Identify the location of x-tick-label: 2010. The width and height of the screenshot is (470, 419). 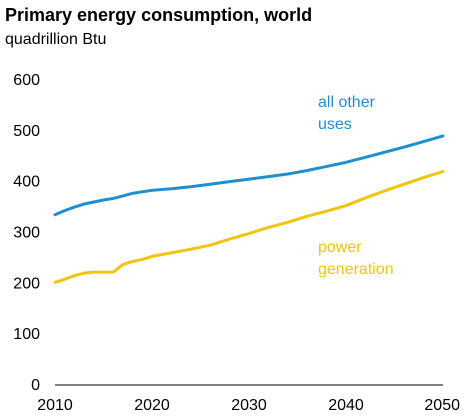
(55, 405).